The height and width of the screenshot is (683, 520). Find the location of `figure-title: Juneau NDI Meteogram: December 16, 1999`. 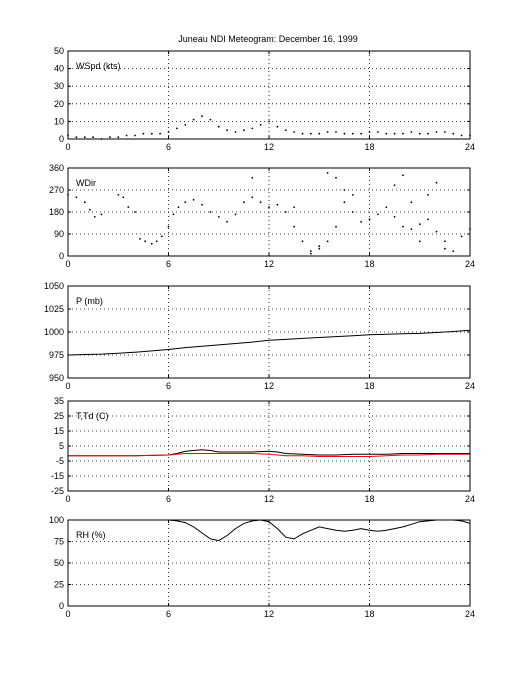

figure-title: Juneau NDI Meteogram: December 16, 1999 is located at coordinates (268, 39).